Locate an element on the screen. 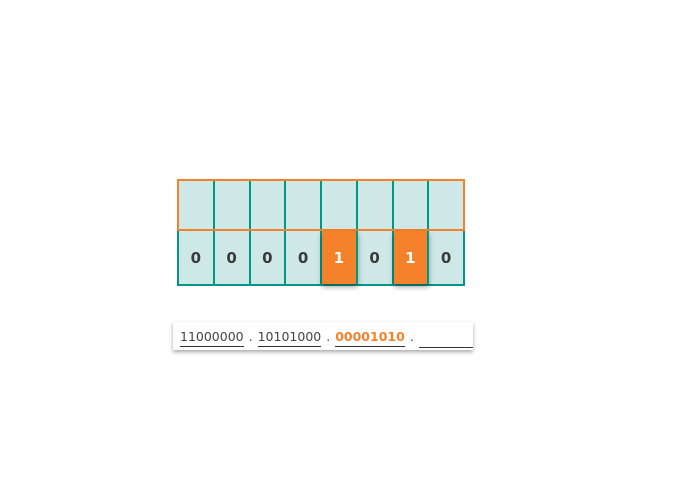  binary-input-row is located at coordinates (321, 205).